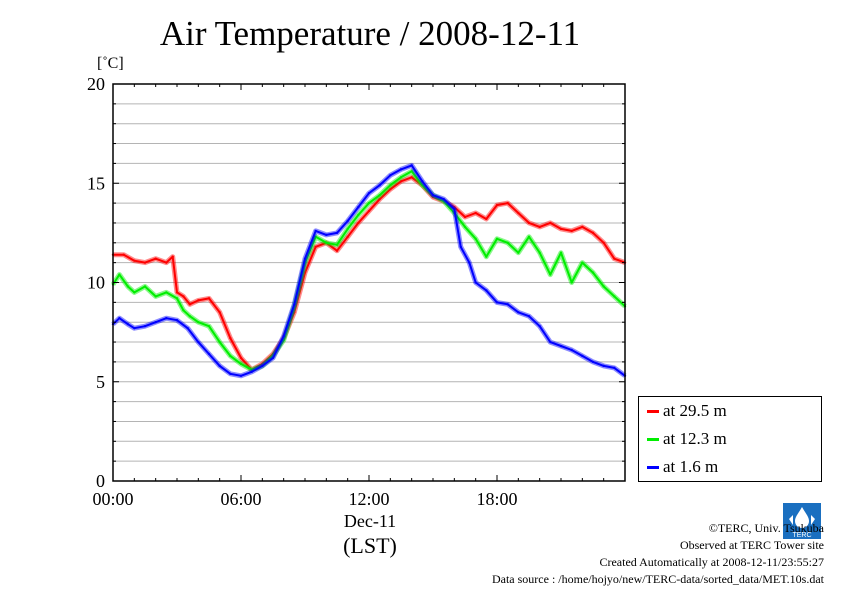 This screenshot has height=595, width=842. Describe the element at coordinates (691, 466) in the screenshot. I see `legend-label: at 1.6 m` at that location.